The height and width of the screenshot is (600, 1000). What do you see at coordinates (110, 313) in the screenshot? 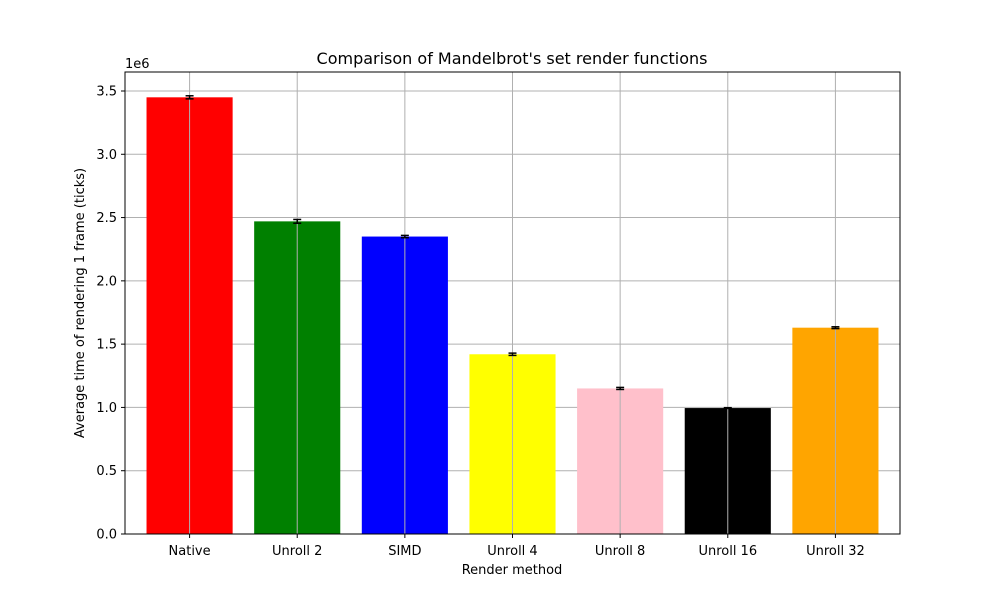
I see `y-axis-ticks: 0.0 0.5 1.0 1.5 2.0 2.5 3.0 3.5` at bounding box center [110, 313].